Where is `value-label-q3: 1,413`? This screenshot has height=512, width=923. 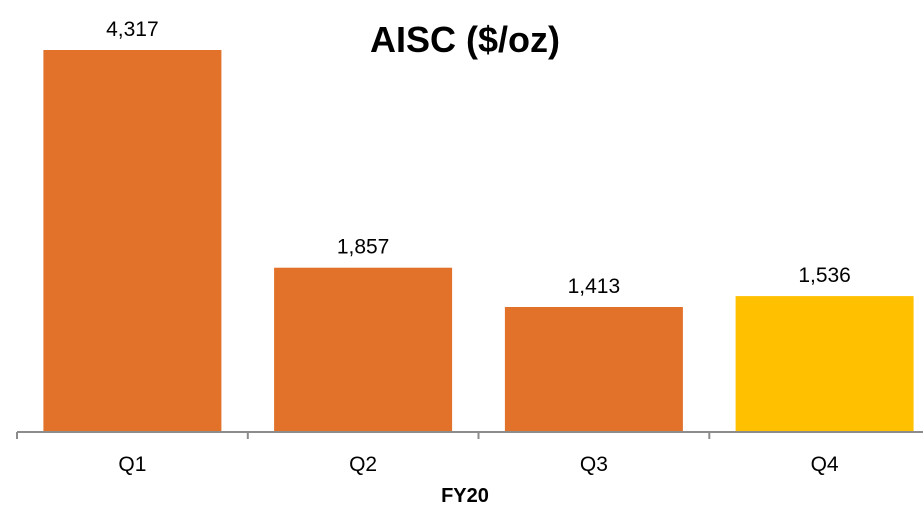 value-label-q3: 1,413 is located at coordinates (594, 286).